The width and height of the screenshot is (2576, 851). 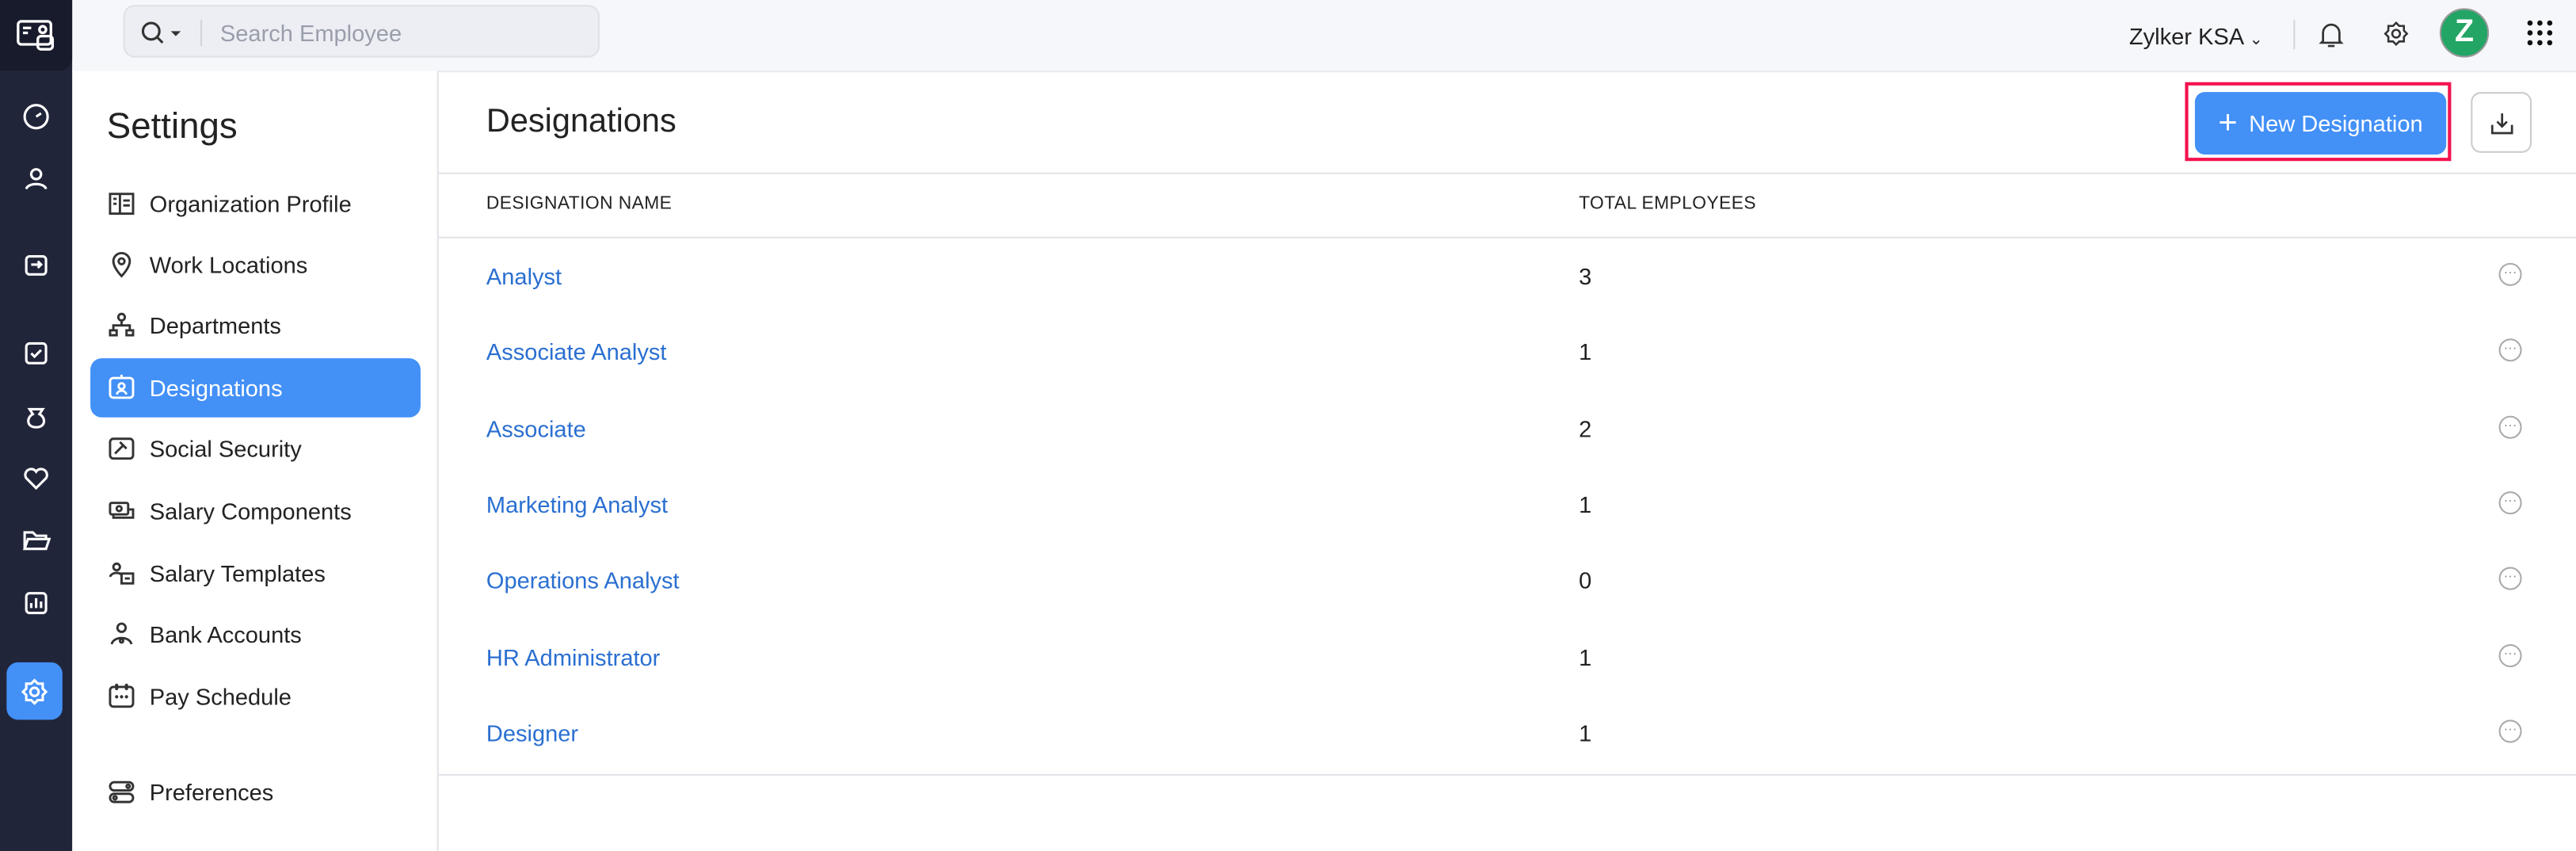 I want to click on sidebar-item-label: Social Security, so click(x=225, y=448).